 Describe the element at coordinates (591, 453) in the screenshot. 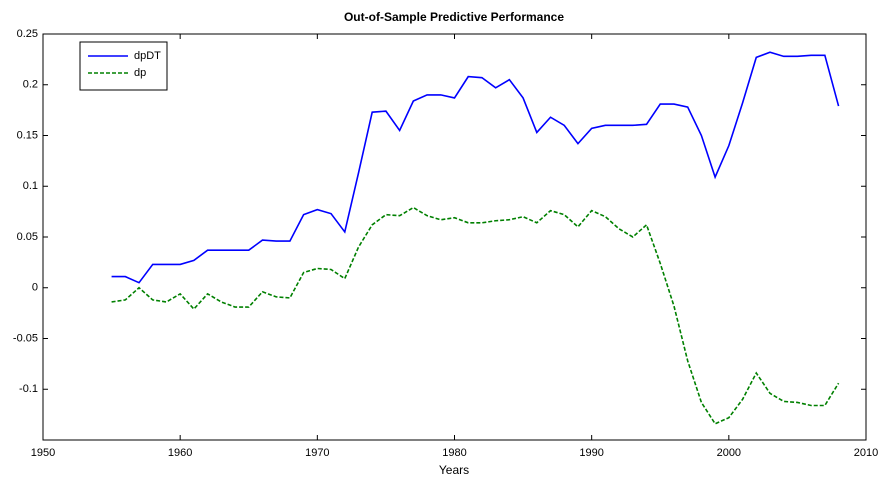

I see `x-tick-label: 1990` at that location.